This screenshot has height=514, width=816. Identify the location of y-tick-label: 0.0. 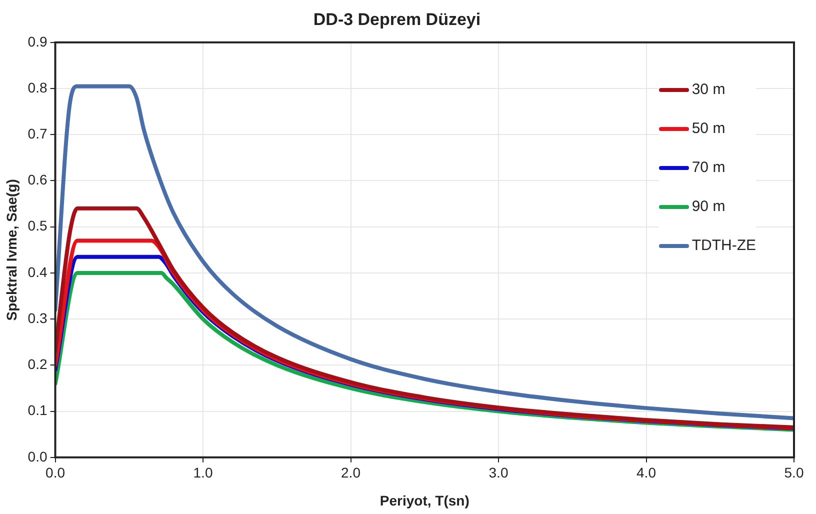
(38, 456).